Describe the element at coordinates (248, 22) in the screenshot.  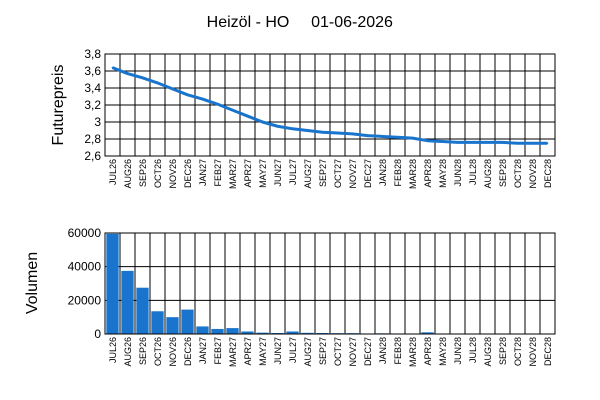
I see `chart-title: Heizöl - HO` at that location.